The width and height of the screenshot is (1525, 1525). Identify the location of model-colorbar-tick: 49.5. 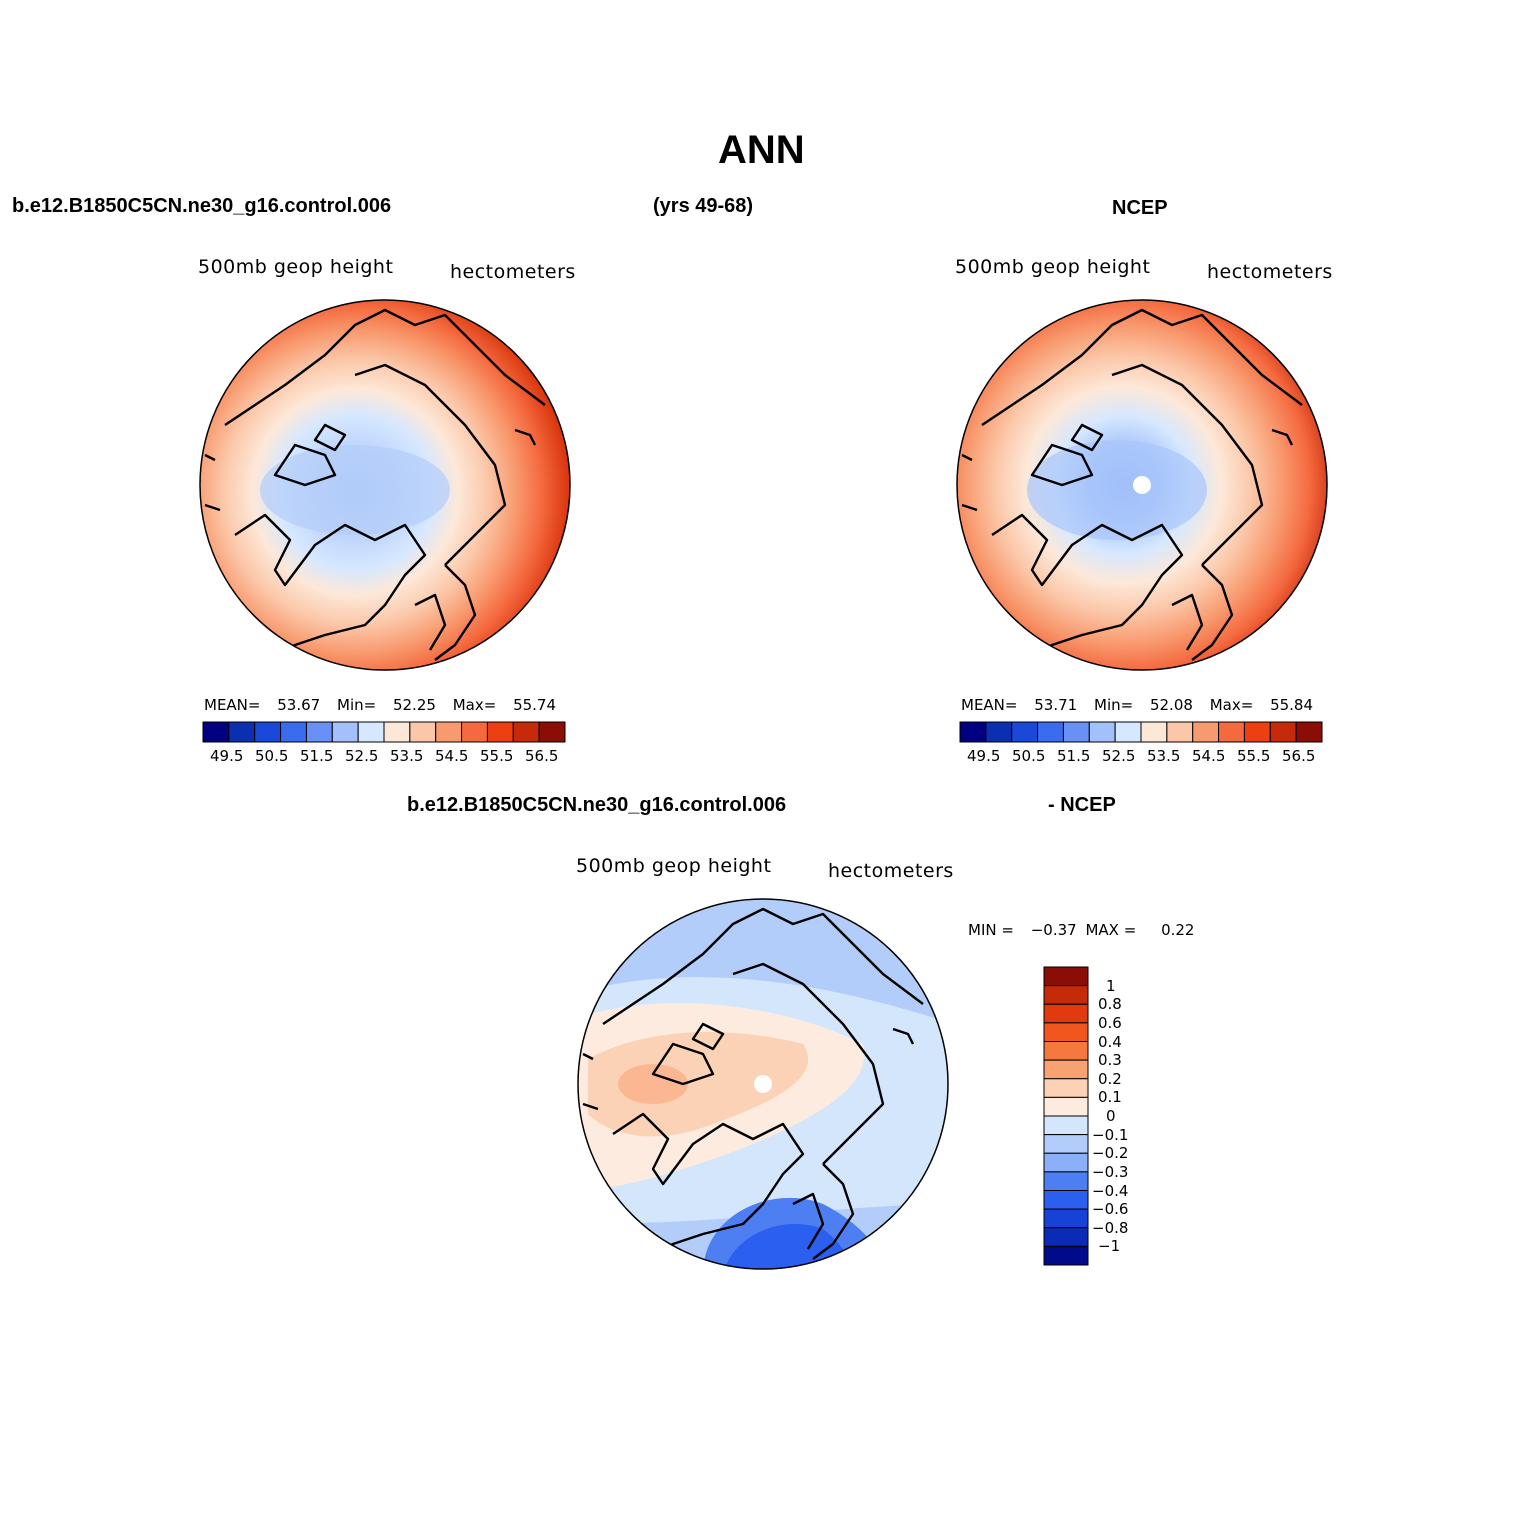
(227, 756).